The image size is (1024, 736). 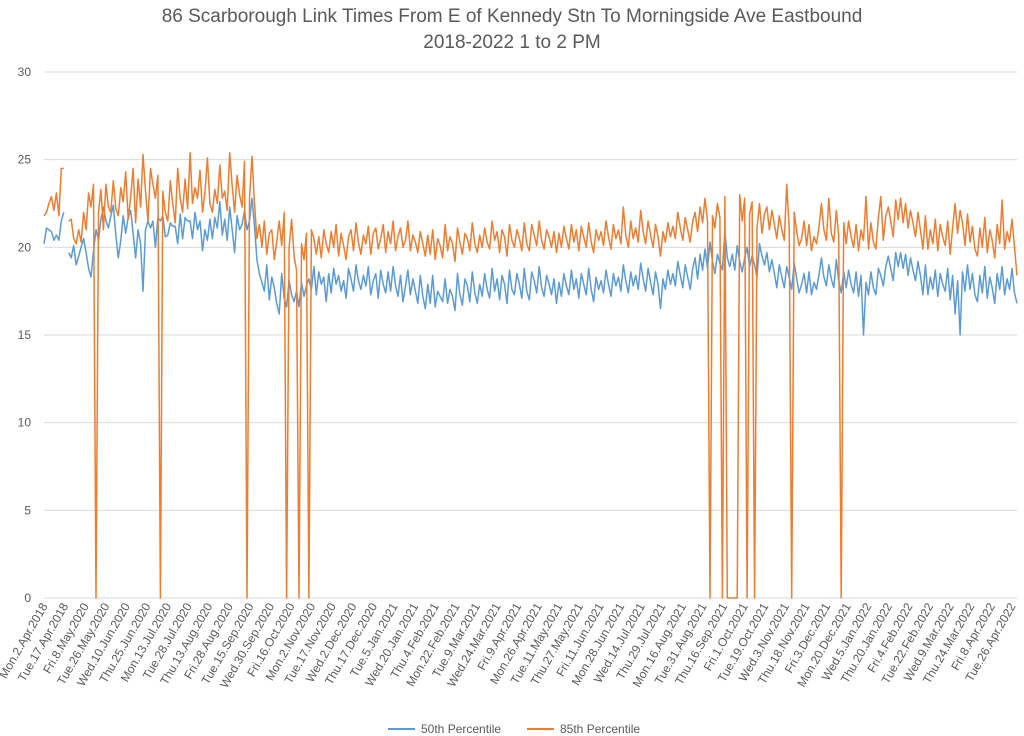 I want to click on y-tick-label: 5, so click(x=27, y=510).